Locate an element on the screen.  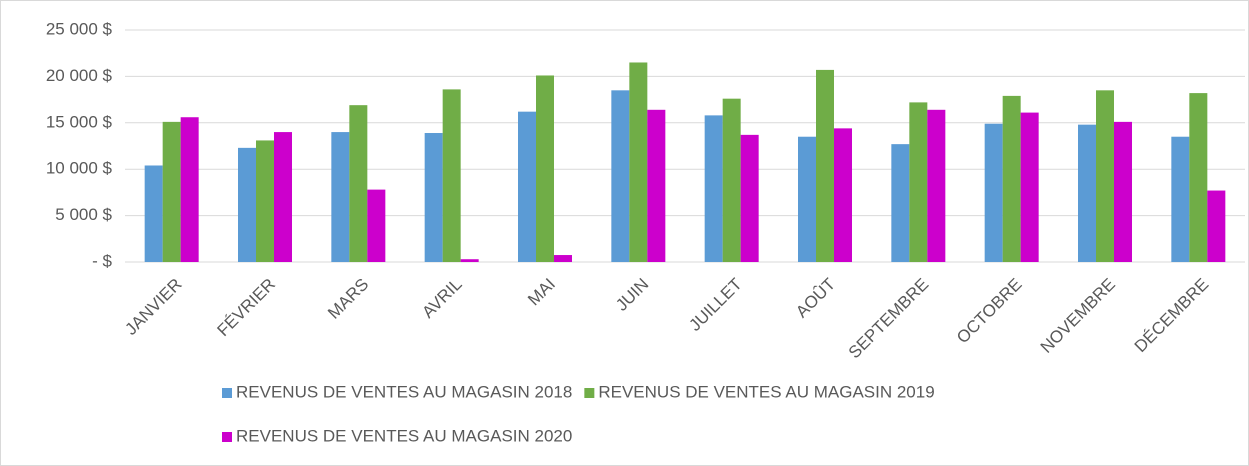
y-tick-label: 5 000 $ is located at coordinates (83, 214).